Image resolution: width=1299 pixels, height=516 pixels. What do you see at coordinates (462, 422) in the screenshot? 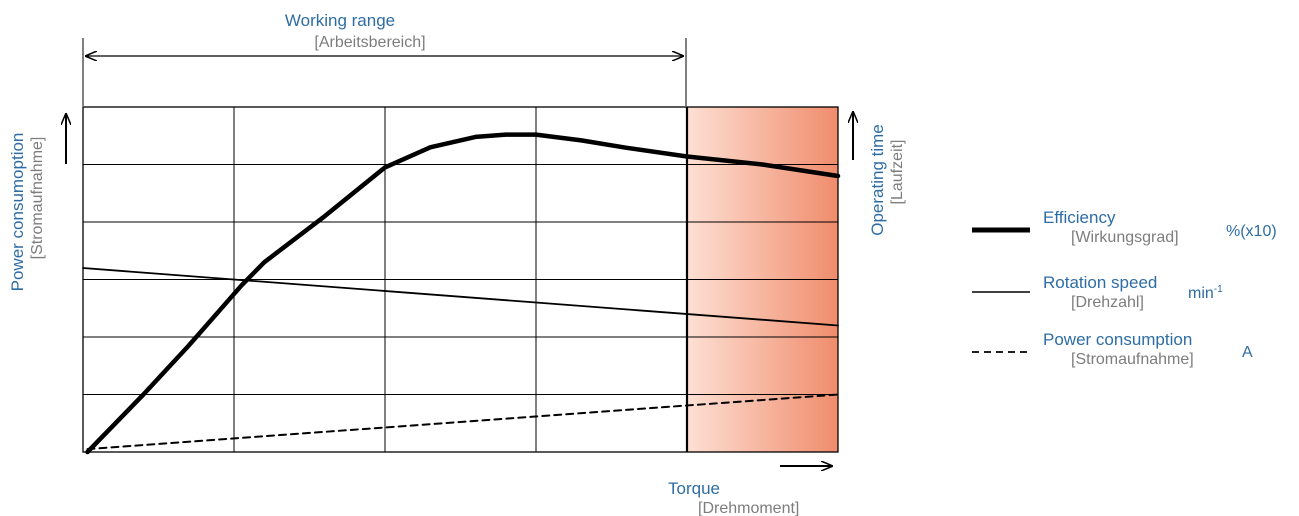
I see `series-line-power-consumption` at bounding box center [462, 422].